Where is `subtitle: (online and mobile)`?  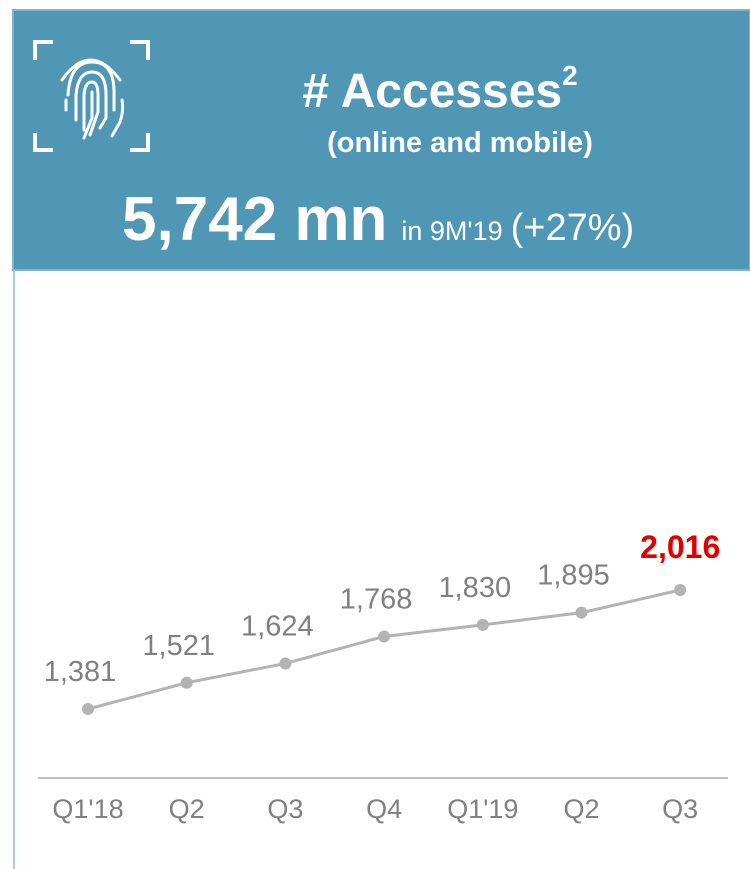 subtitle: (online and mobile) is located at coordinates (460, 143).